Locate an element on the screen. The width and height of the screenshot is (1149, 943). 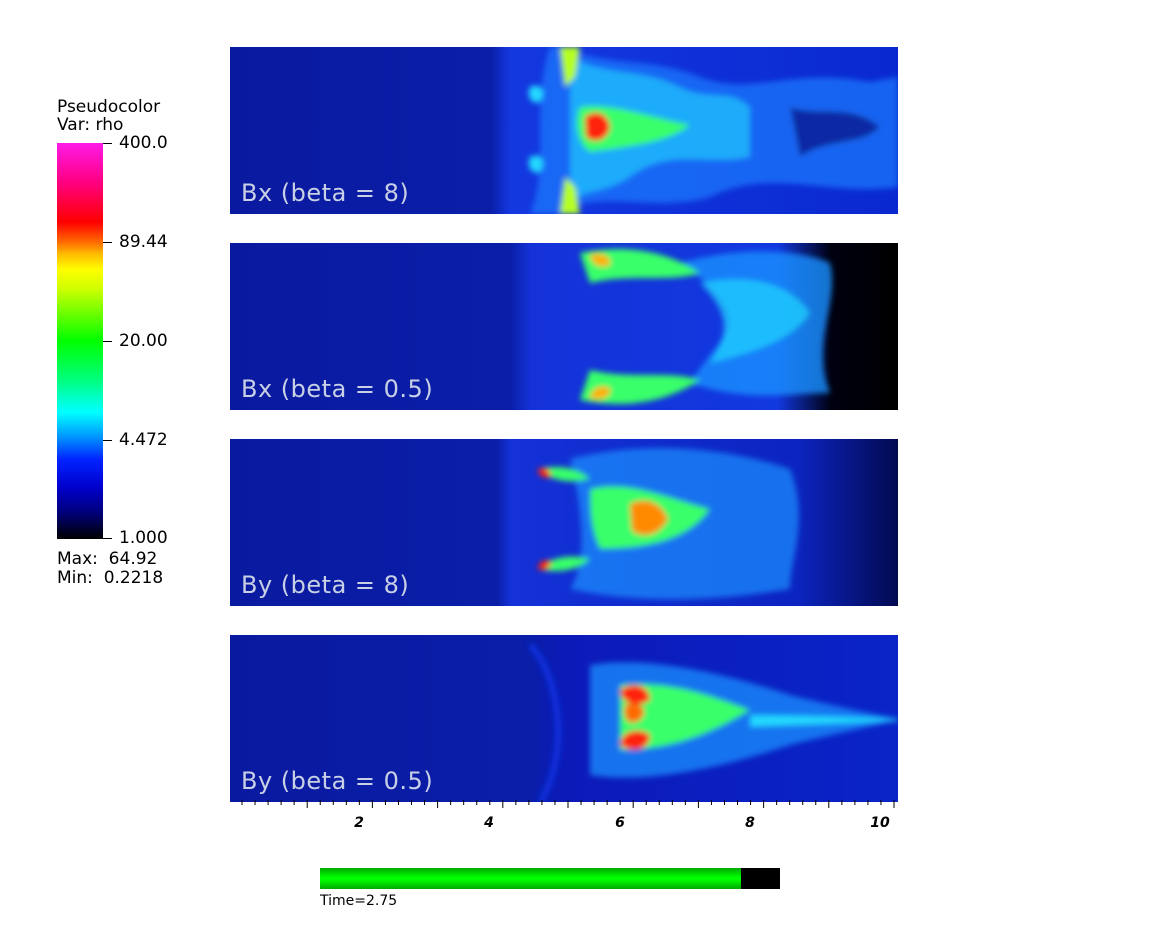
x-tick-label: 6 is located at coordinates (620, 823).